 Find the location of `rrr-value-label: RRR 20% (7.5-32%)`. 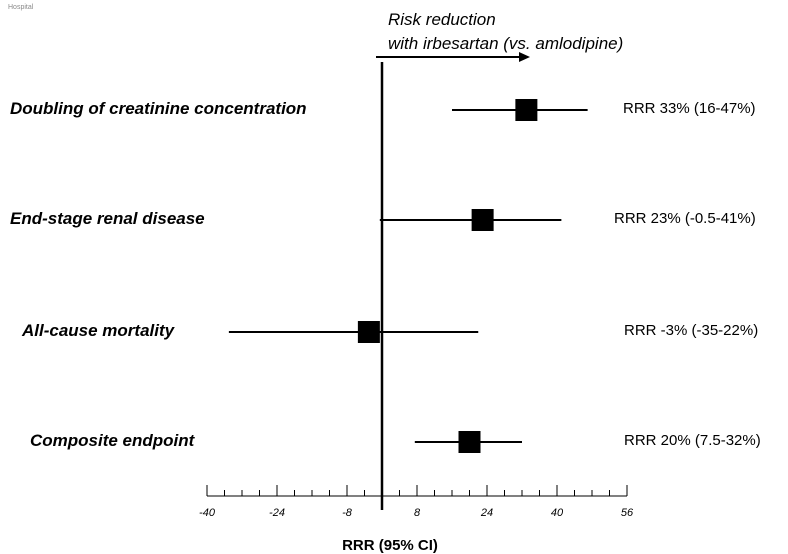

rrr-value-label: RRR 20% (7.5-32%) is located at coordinates (692, 440).